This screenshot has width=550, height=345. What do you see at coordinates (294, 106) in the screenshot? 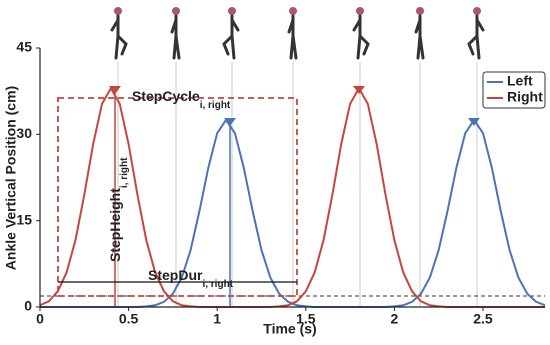
I see `peak-markers` at bounding box center [294, 106].